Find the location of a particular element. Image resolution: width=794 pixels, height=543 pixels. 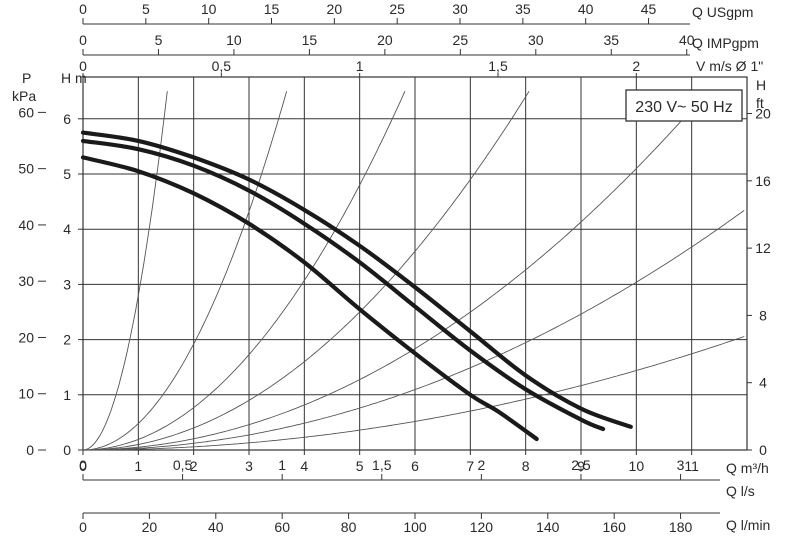

lmin-axis-tick-label: 20 is located at coordinates (150, 527).